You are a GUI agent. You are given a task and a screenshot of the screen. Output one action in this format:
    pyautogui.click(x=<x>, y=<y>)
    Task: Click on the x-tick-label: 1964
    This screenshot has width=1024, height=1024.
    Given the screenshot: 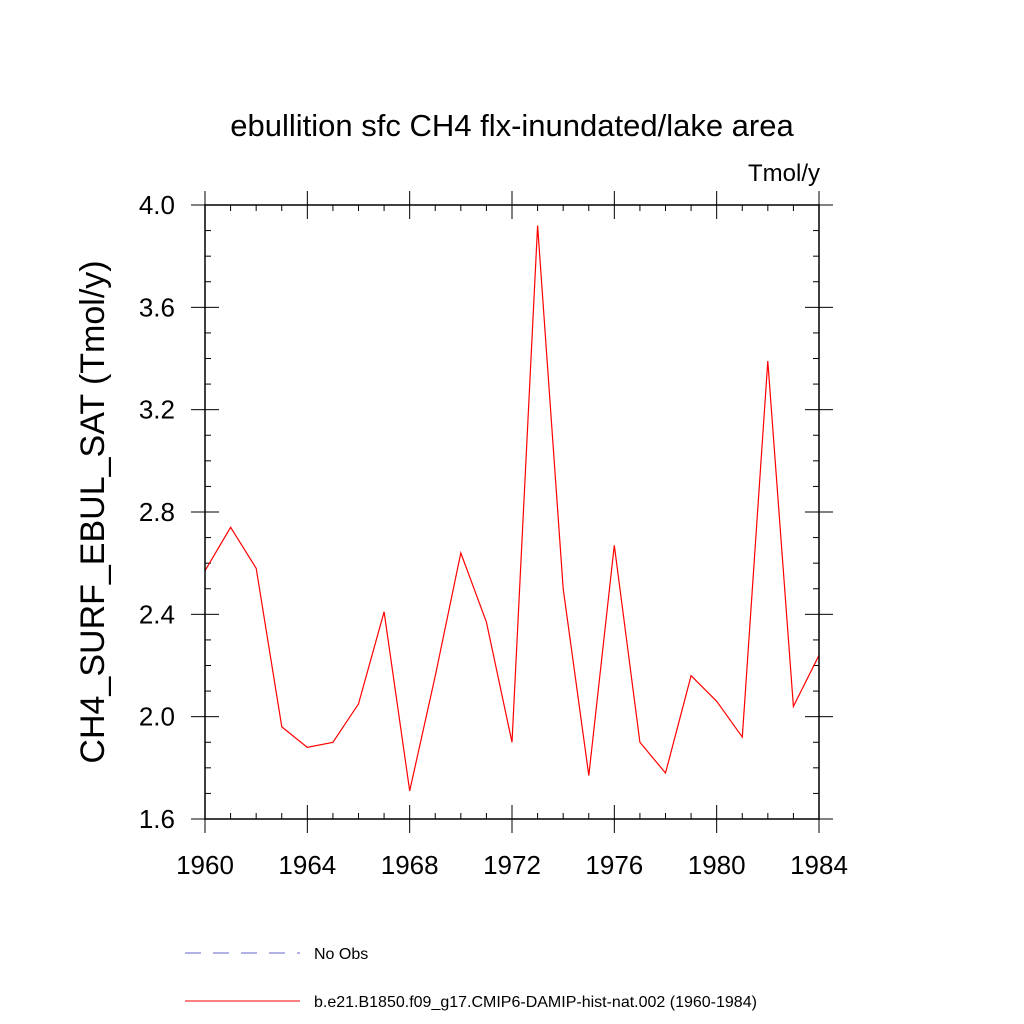 What is the action you would take?
    pyautogui.click(x=307, y=865)
    